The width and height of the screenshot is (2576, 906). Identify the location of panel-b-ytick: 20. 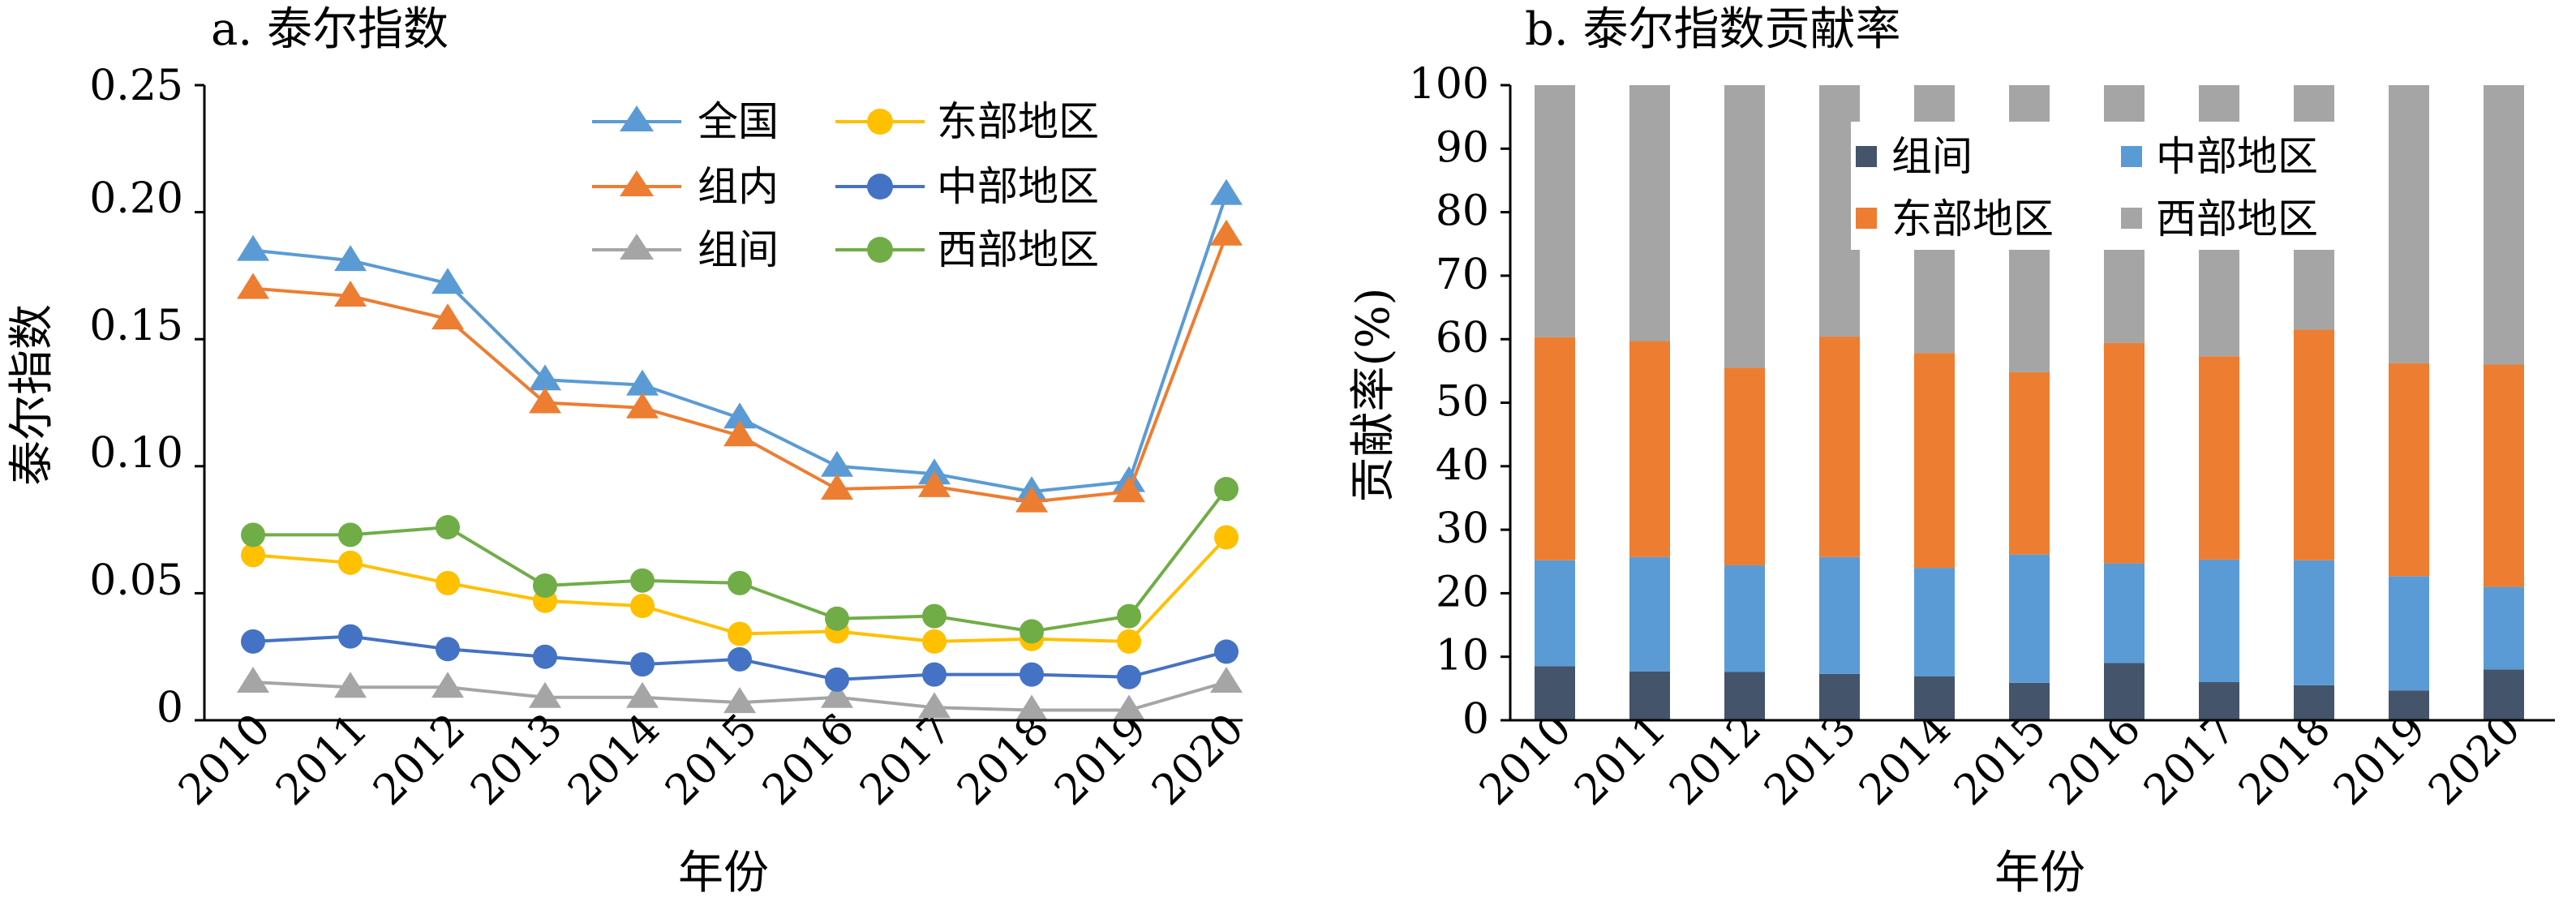
(1462, 592).